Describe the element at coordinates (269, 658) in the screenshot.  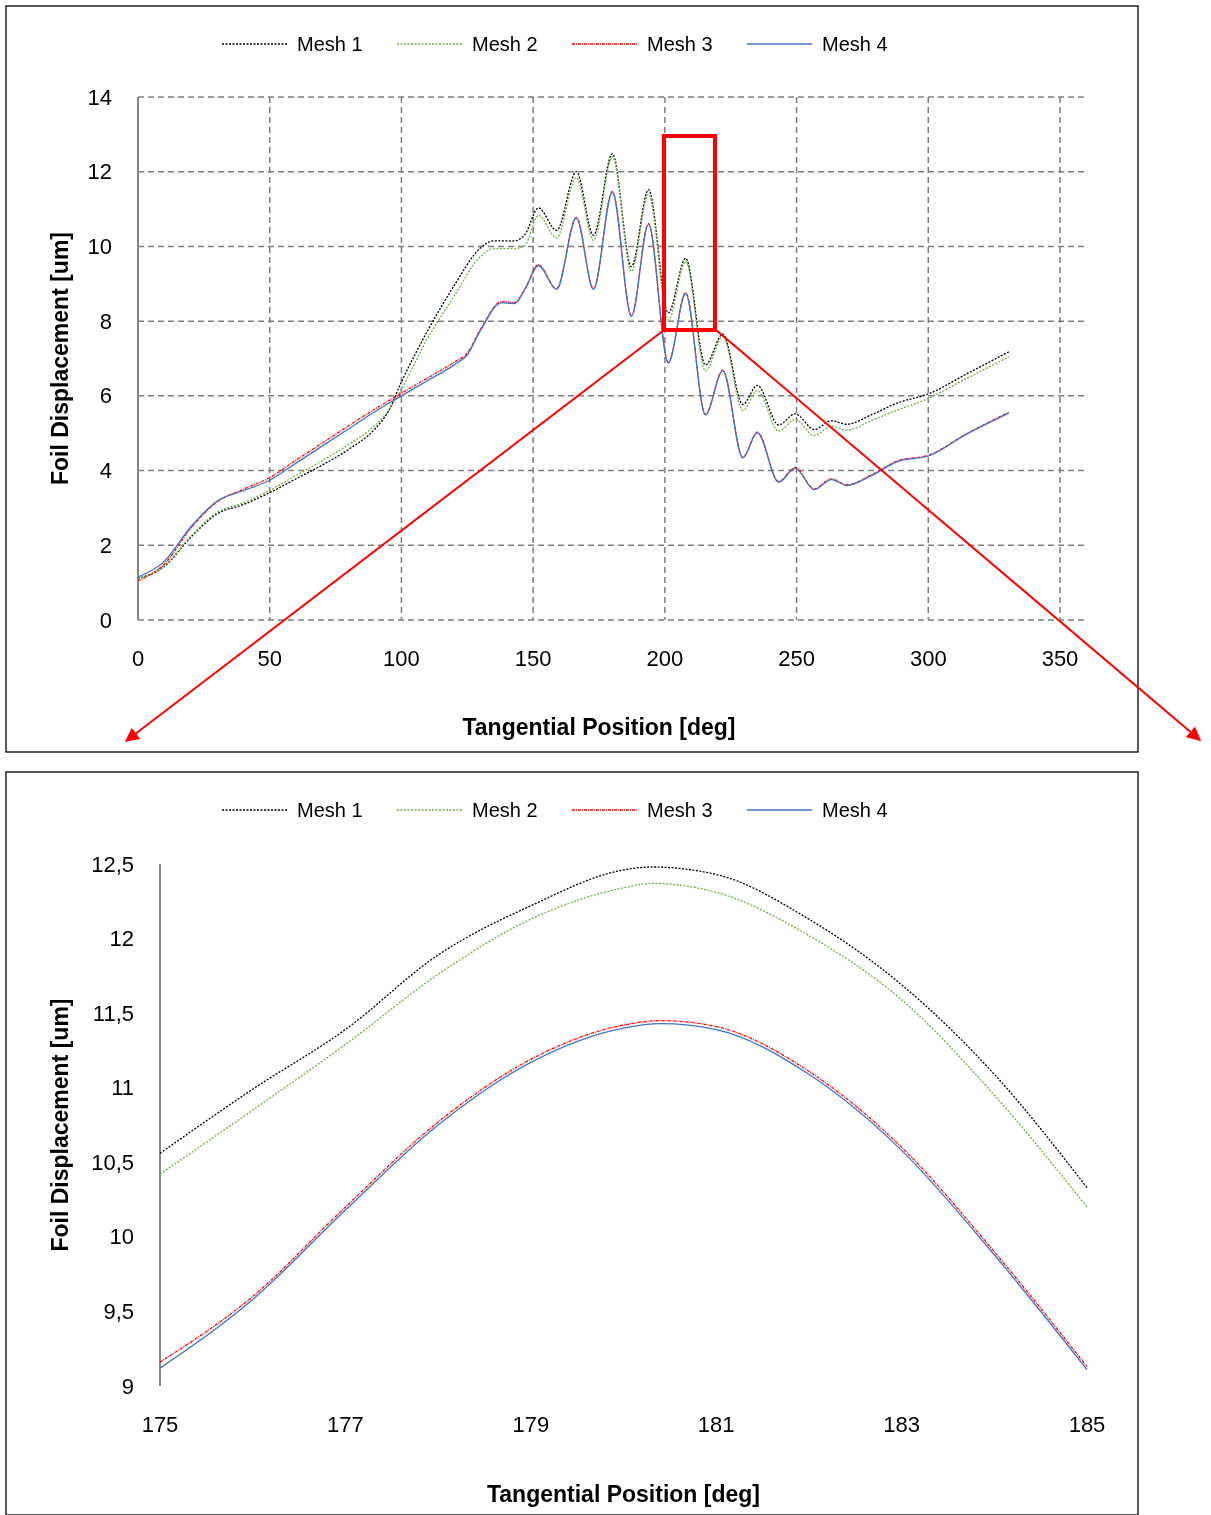
I see `x-tick-label: 50` at that location.